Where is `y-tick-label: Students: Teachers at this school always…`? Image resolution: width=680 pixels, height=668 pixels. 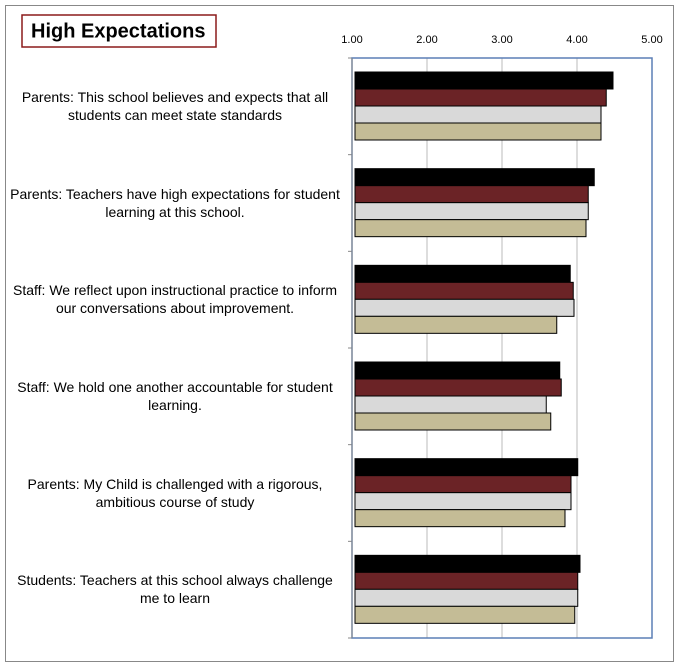
y-tick-label: Students: Teachers at this school always… is located at coordinates (175, 589).